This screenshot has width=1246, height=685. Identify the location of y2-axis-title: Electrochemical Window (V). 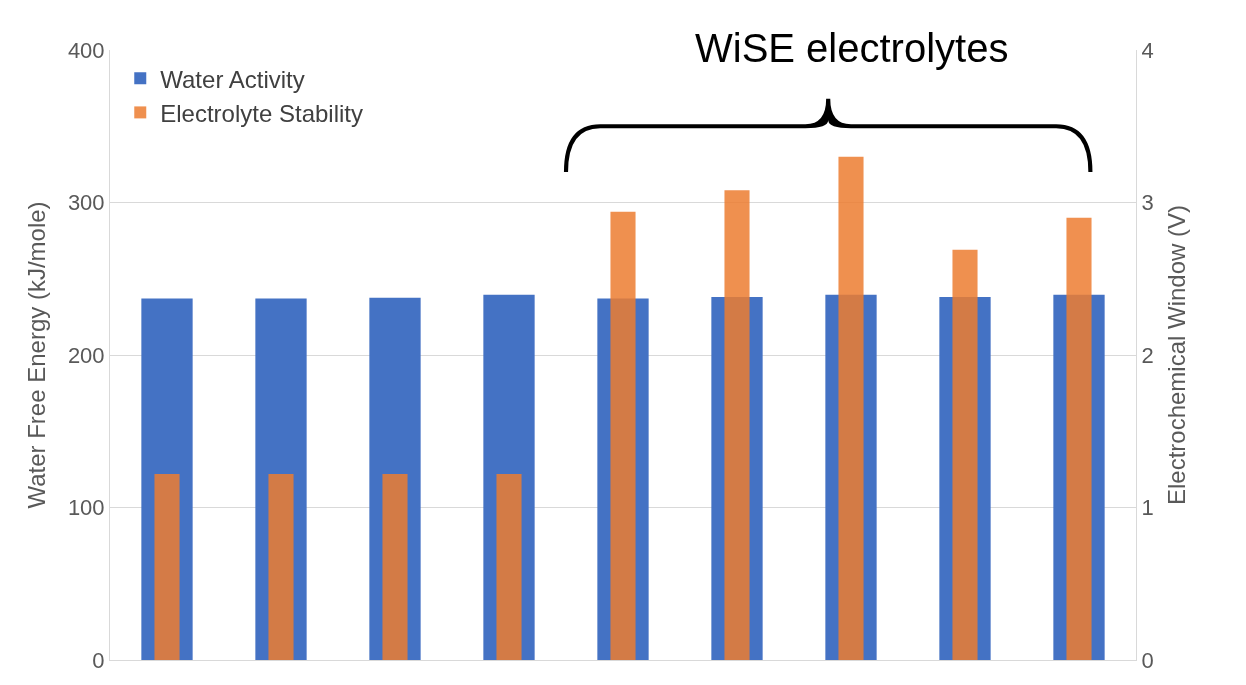
(1176, 355).